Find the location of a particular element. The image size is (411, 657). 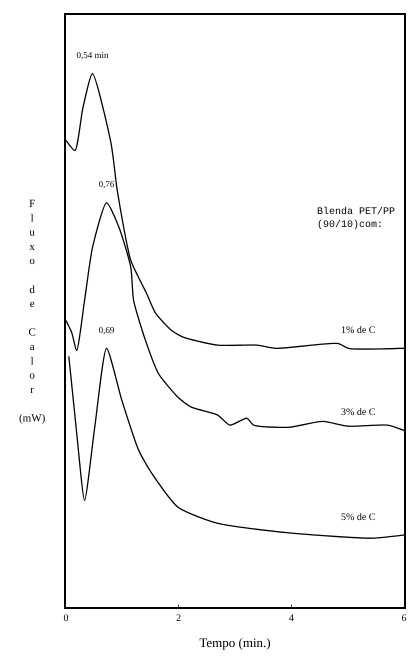

series-label: 3% de C is located at coordinates (358, 412).